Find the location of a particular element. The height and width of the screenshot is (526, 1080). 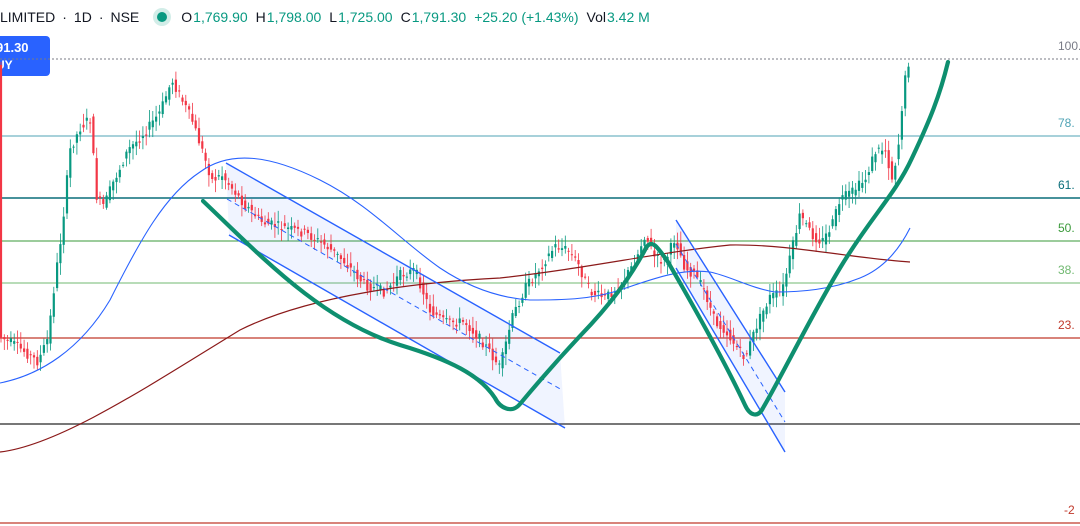

fib-level-label: -2 is located at coordinates (1069, 510).